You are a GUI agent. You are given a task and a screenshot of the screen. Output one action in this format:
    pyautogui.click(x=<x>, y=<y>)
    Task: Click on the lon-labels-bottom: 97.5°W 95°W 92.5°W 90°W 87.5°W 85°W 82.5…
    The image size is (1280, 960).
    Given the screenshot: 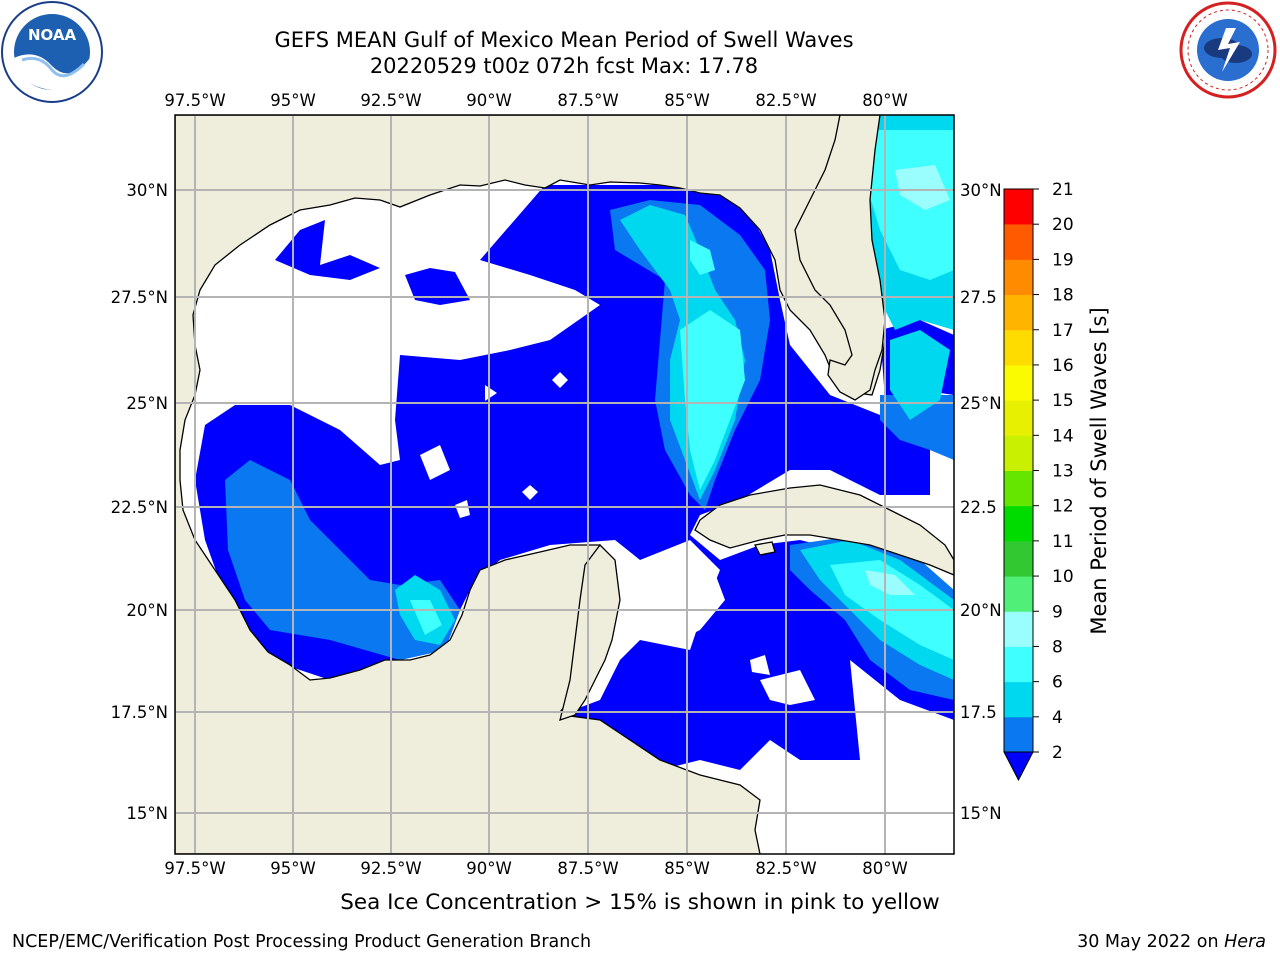 What is the action you would take?
    pyautogui.click(x=535, y=868)
    